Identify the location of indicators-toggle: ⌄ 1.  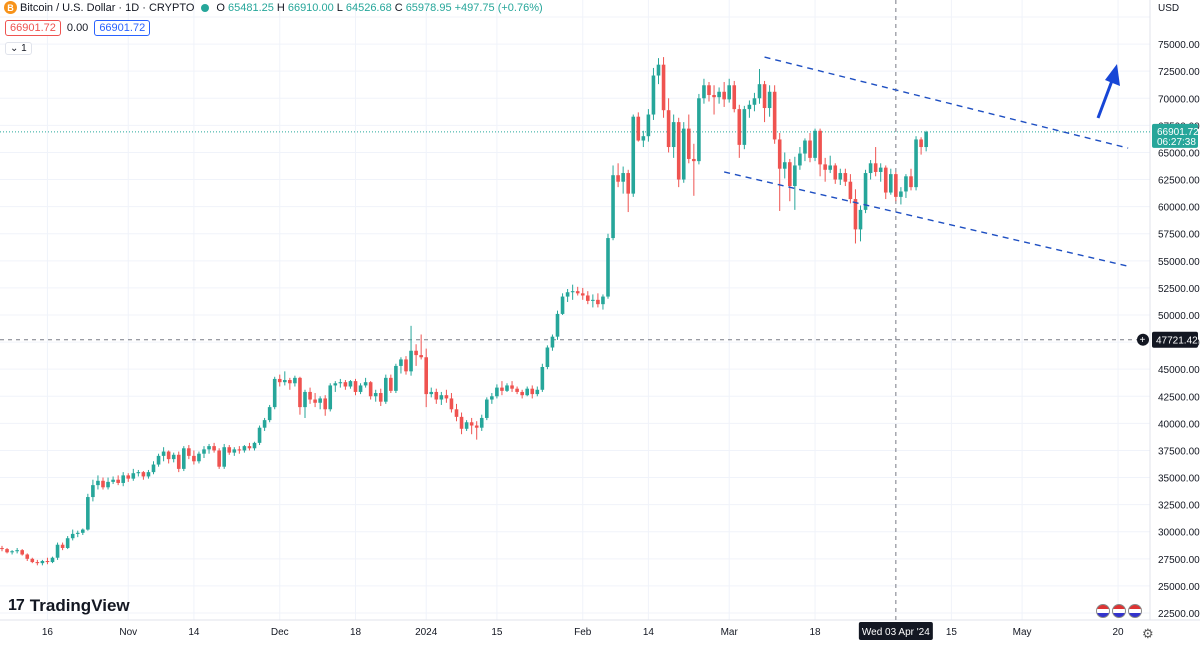
(18, 48).